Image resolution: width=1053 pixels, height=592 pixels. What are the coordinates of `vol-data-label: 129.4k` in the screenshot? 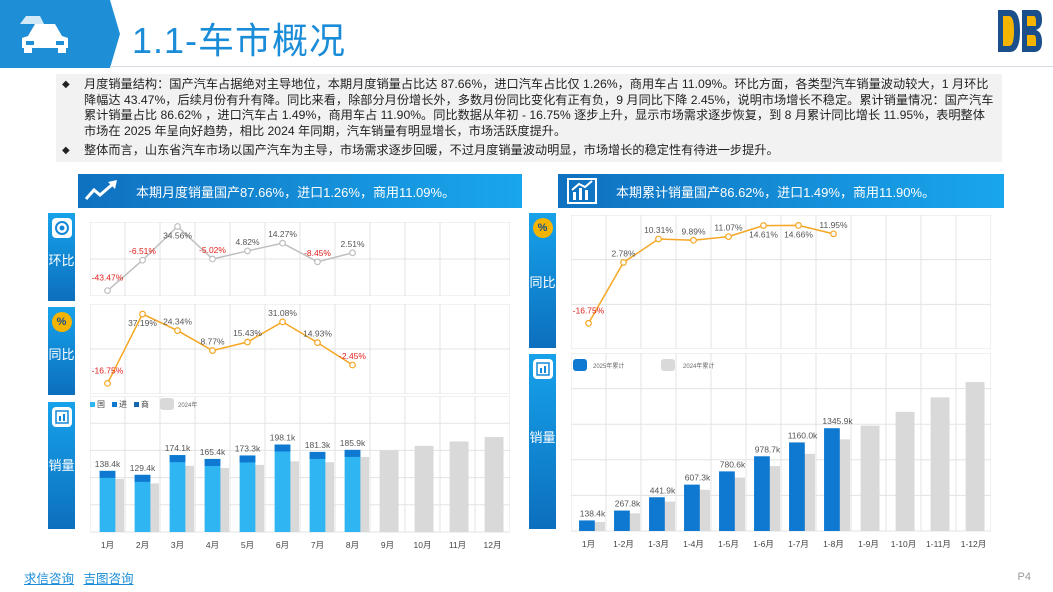 It's located at (143, 468).